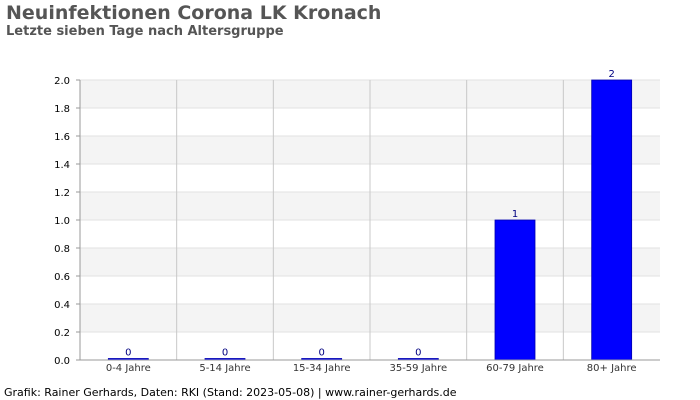 This screenshot has height=400, width=700. What do you see at coordinates (194, 13) in the screenshot?
I see `chart-title: Neuinfektionen Corona LK Kronach` at bounding box center [194, 13].